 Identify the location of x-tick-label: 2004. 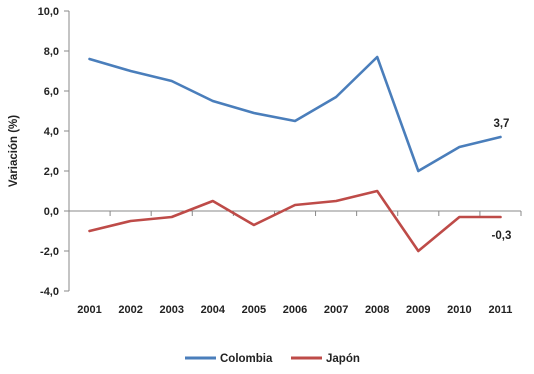
(213, 310).